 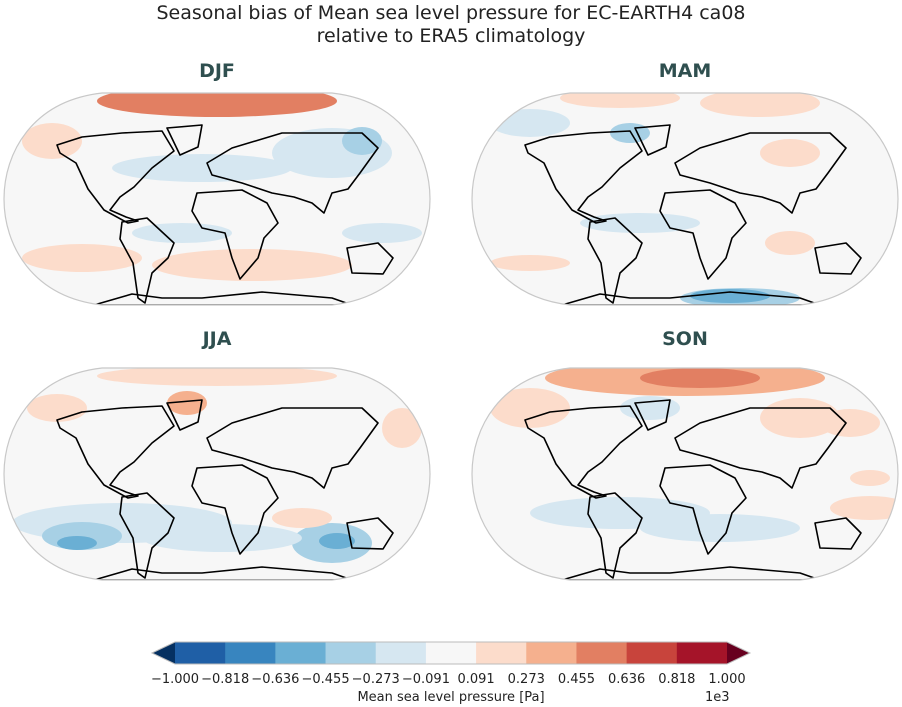 I want to click on colorbar-tick-label: −0.636, so click(x=275, y=679).